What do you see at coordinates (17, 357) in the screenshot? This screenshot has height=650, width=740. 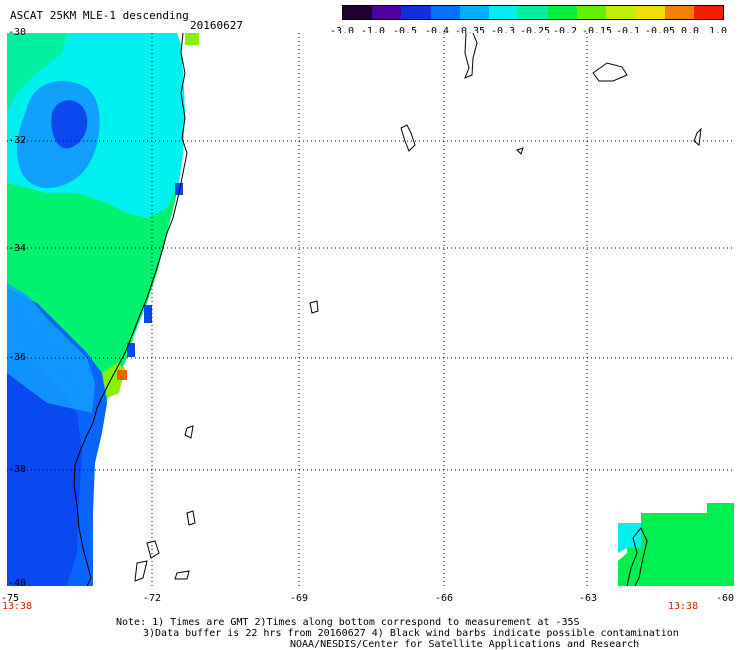 I see `lat-label: -36` at bounding box center [17, 357].